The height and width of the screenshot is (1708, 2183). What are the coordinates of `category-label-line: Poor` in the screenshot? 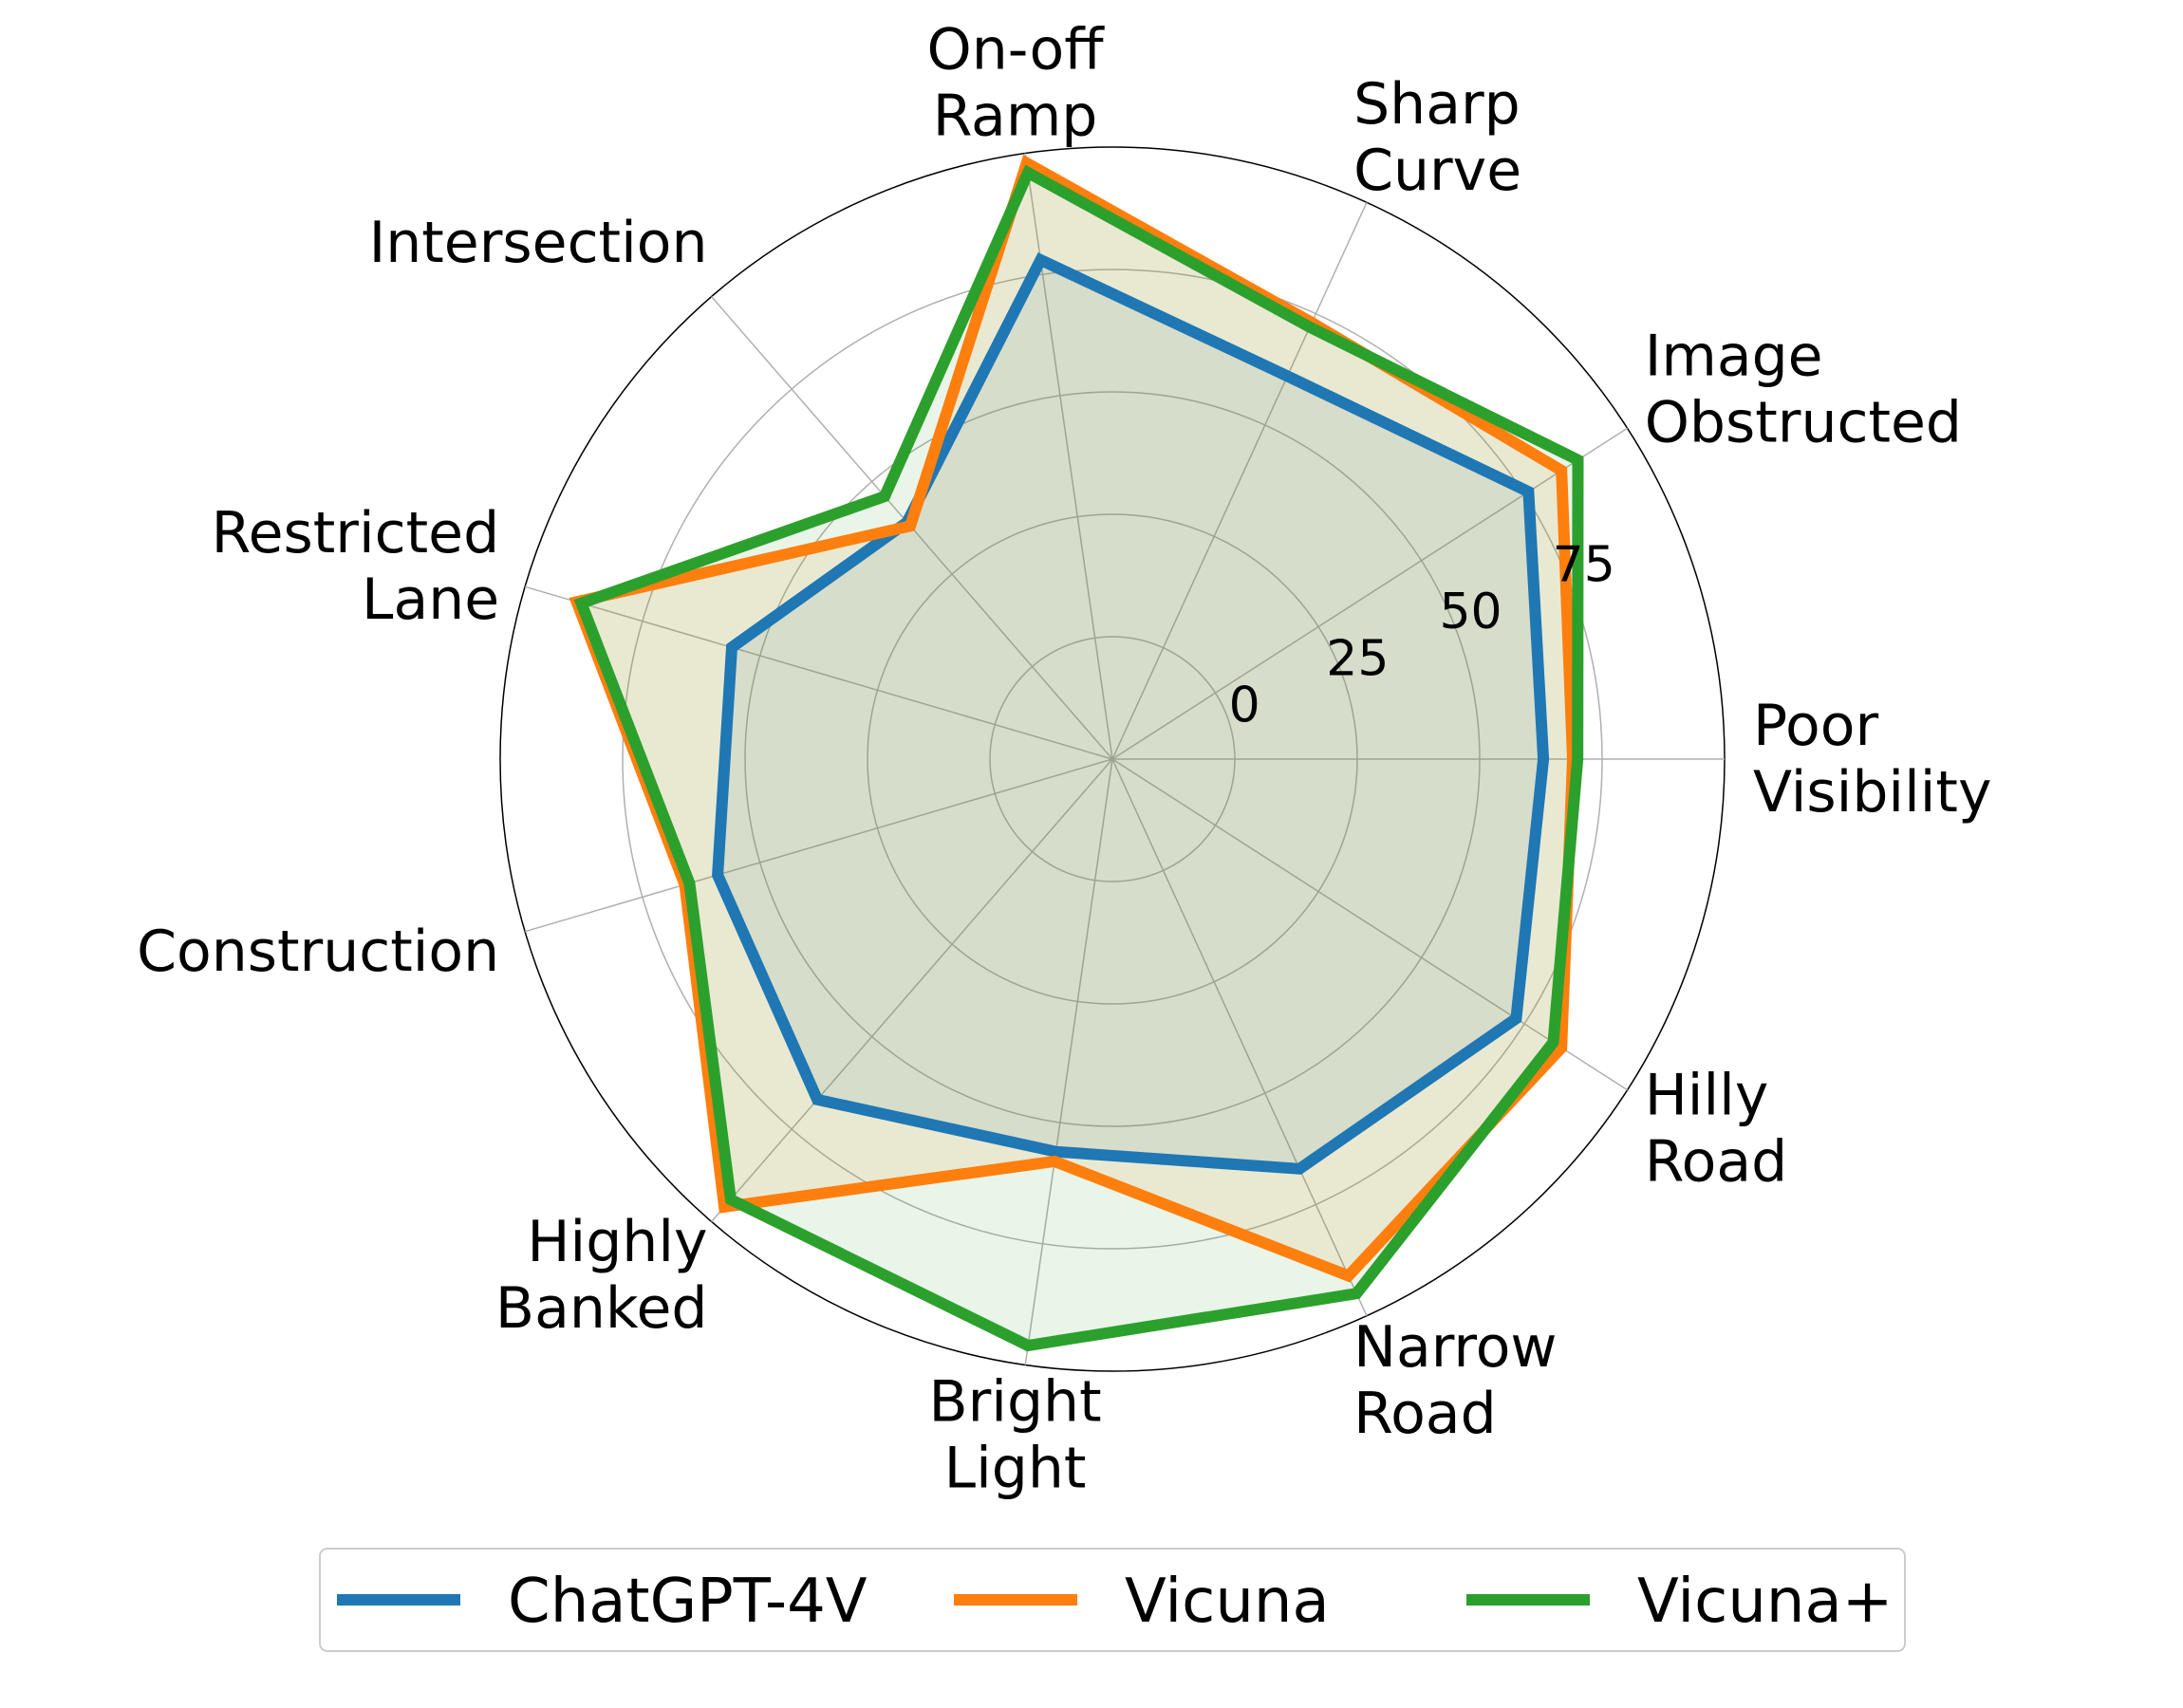 It's located at (1815, 726).